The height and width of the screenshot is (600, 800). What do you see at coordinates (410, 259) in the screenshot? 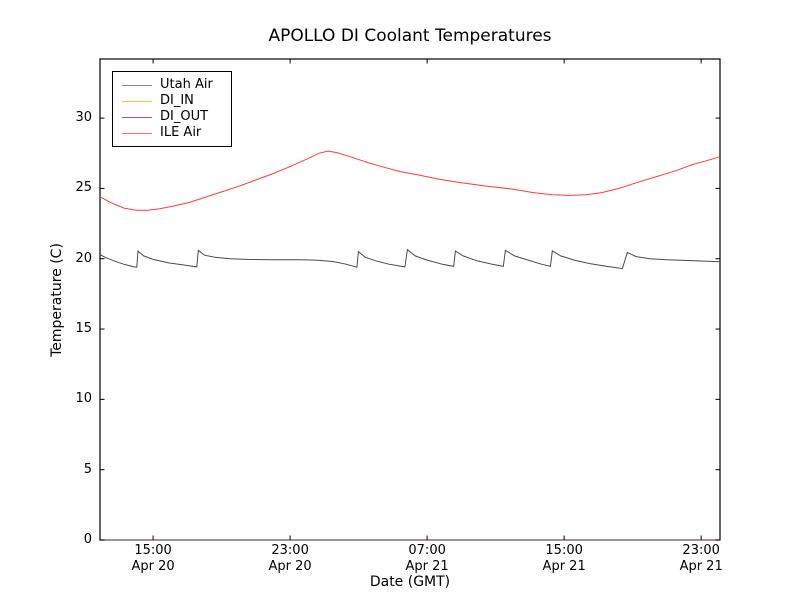
I see `series-line-utah-air` at bounding box center [410, 259].